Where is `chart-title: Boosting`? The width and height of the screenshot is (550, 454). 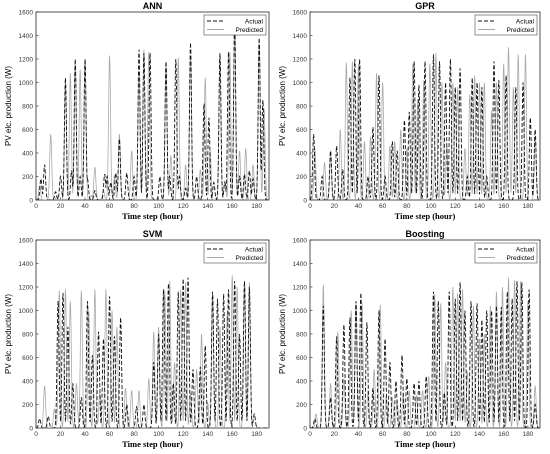
chart-title: Boosting is located at coordinates (425, 234).